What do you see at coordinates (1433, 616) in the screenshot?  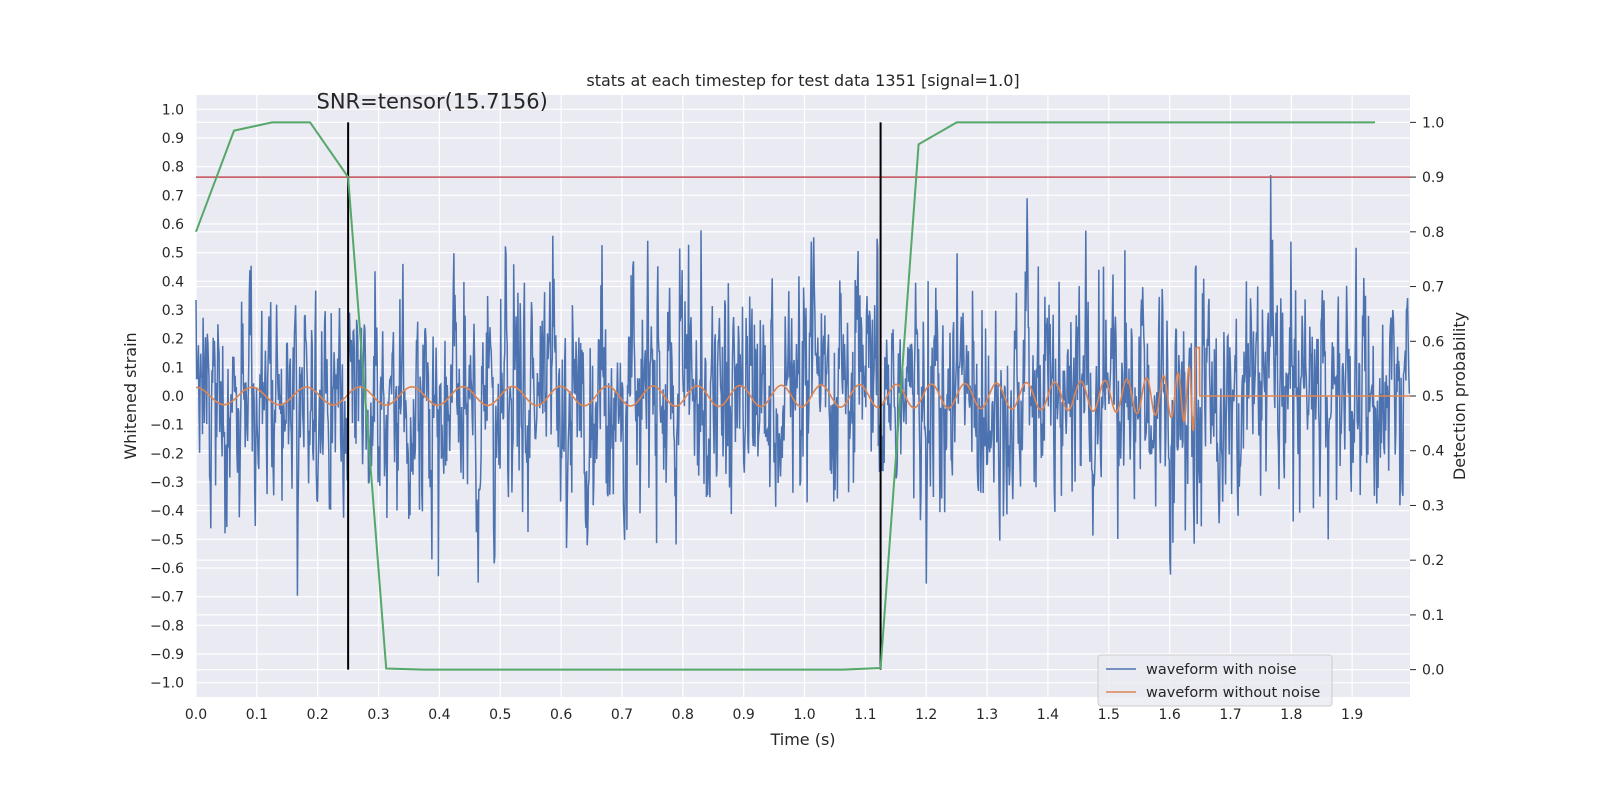 I see `y-right-tick-label: 0.1` at bounding box center [1433, 616].